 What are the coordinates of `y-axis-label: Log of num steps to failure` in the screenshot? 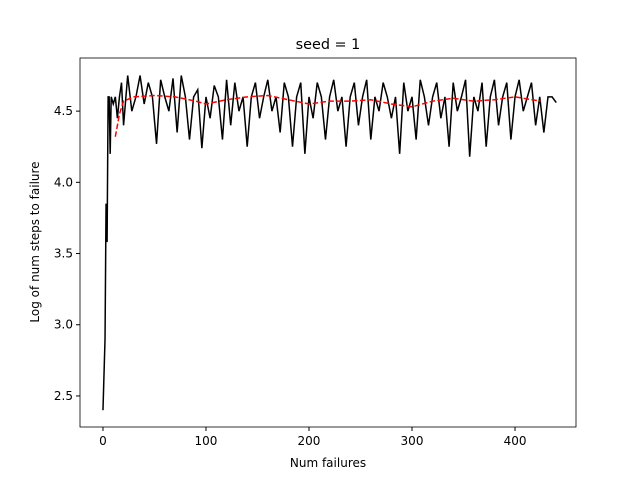 It's located at (35, 241).